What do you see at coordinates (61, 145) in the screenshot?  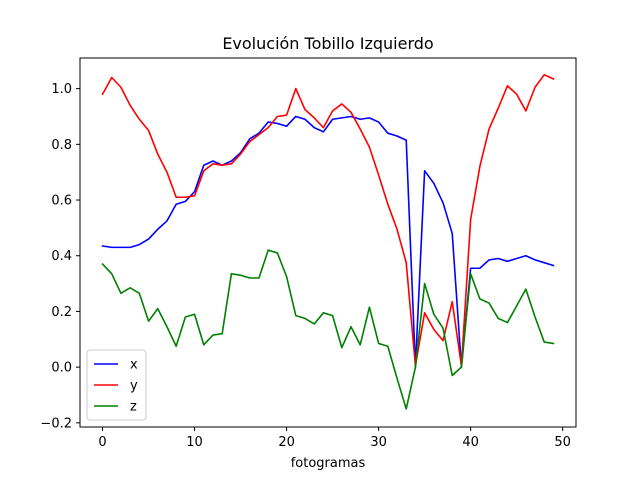 I see `y-tick-label: 0.8` at bounding box center [61, 145].